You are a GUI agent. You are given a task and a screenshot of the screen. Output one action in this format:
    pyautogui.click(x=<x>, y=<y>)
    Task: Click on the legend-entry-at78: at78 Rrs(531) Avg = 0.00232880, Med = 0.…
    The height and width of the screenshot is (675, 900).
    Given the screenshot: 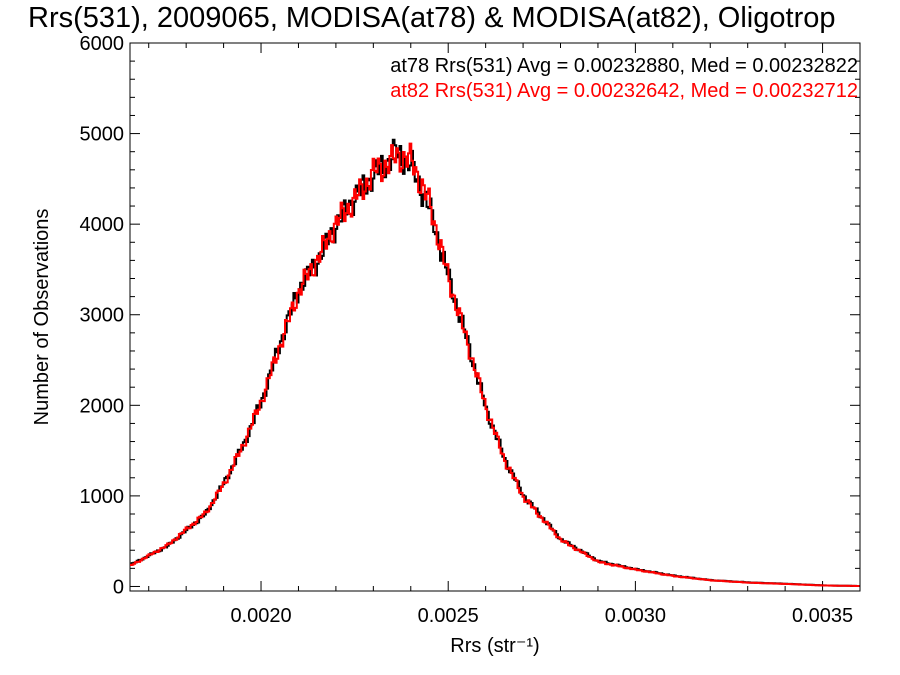 What is the action you would take?
    pyautogui.click(x=624, y=66)
    